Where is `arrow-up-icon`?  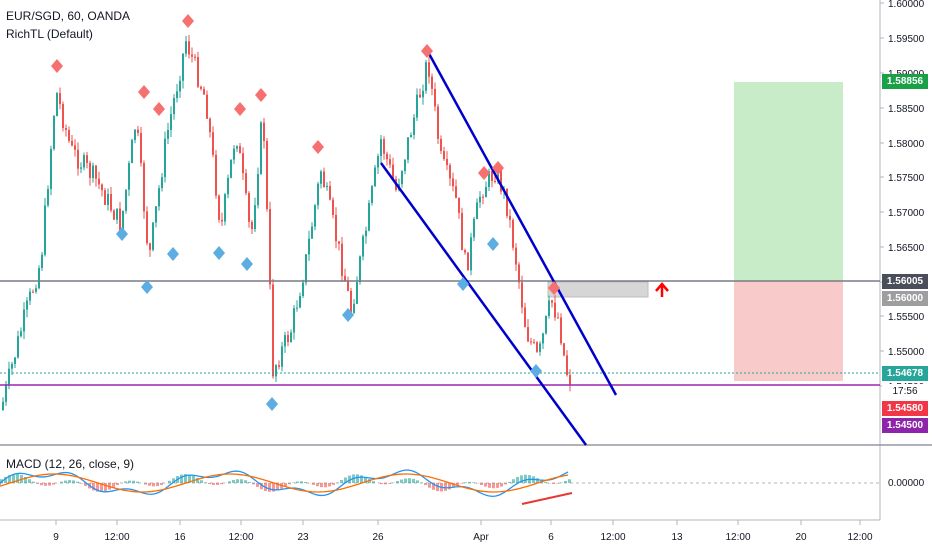 arrow-up-icon is located at coordinates (662, 289).